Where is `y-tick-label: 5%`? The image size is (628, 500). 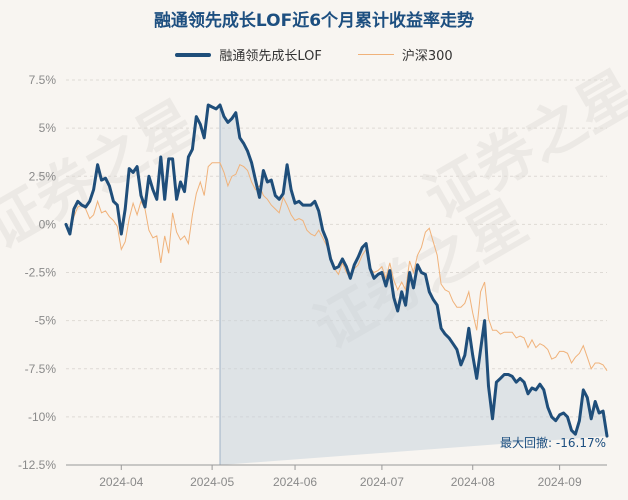
y-tick-label: 5% is located at coordinates (48, 128).